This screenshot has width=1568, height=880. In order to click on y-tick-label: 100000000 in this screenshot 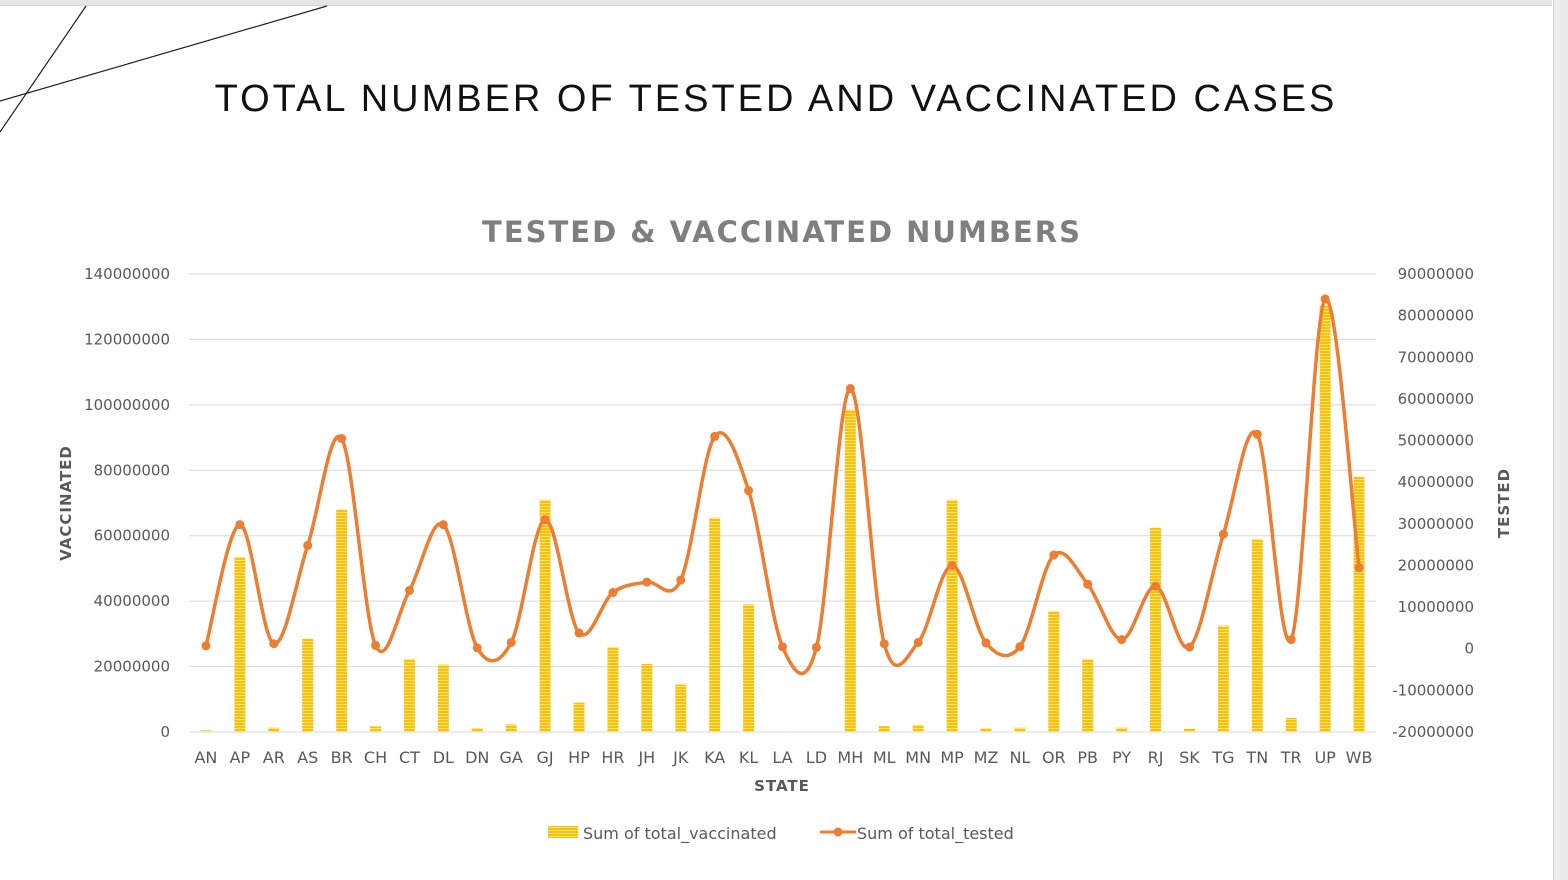, I will do `click(127, 405)`.